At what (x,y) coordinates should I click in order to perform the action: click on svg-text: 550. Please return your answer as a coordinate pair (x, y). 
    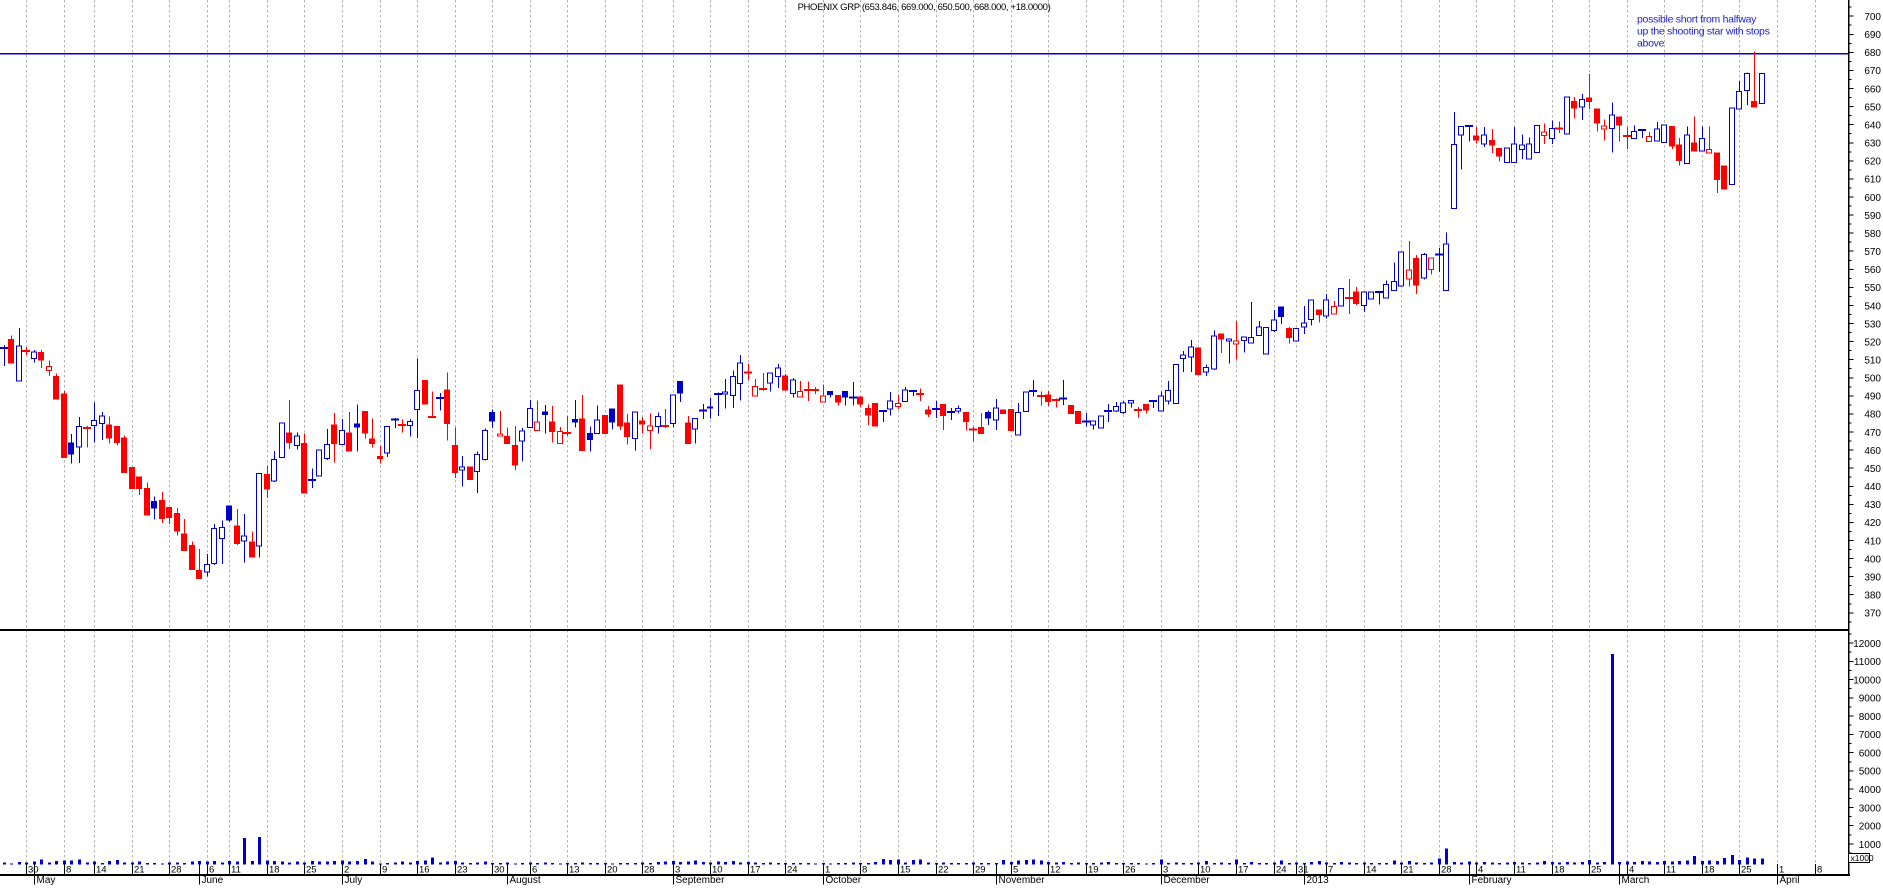
    Looking at the image, I should click on (1872, 288).